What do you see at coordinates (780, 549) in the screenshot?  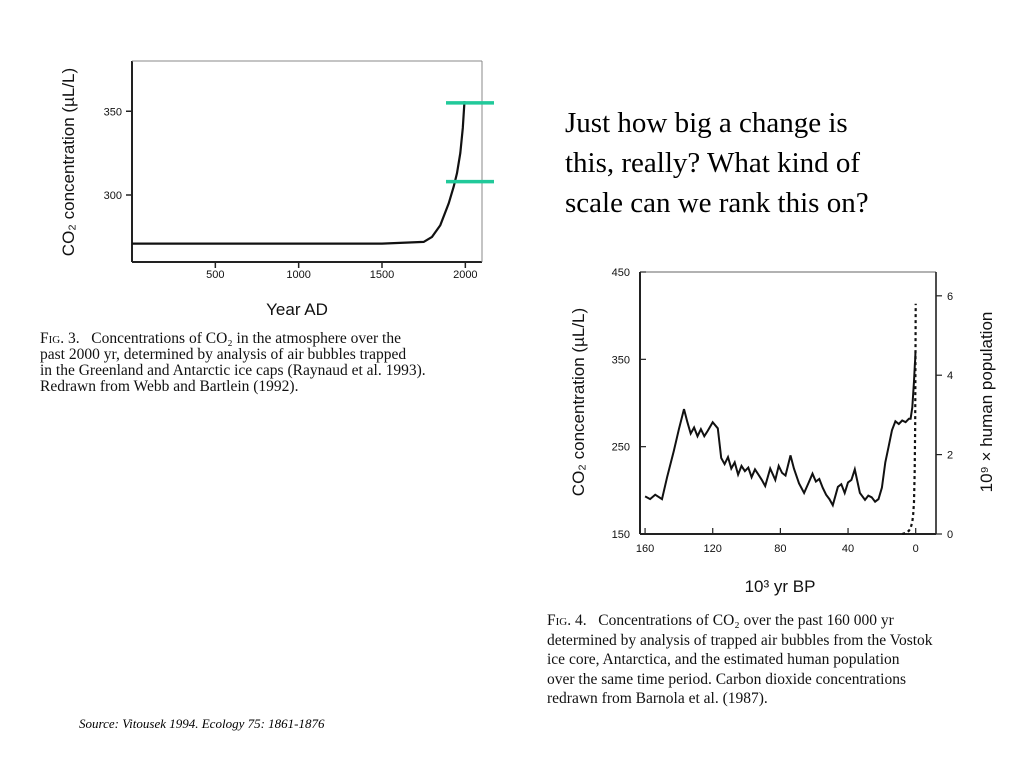 I see `fig4-xtick-label: 80` at bounding box center [780, 549].